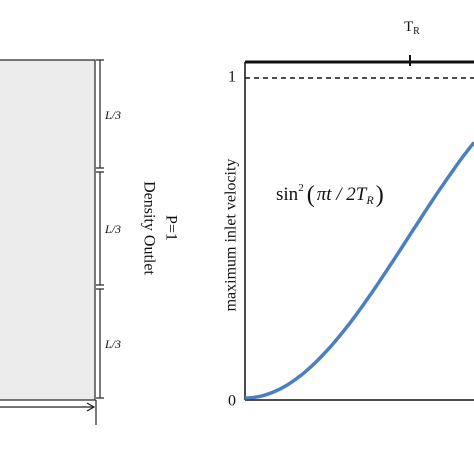 This screenshot has width=474, height=474. What do you see at coordinates (301, 188) in the screenshot?
I see `curve-power: 2` at bounding box center [301, 188].